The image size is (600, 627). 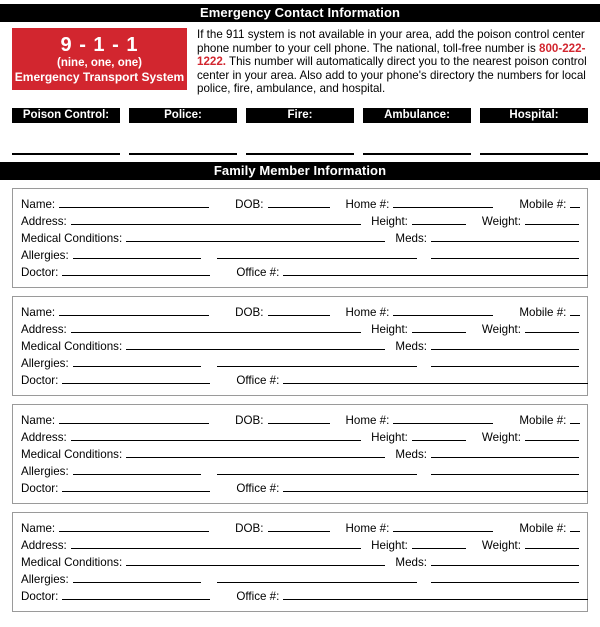 What do you see at coordinates (183, 139) in the screenshot?
I see `contact-input-police` at bounding box center [183, 139].